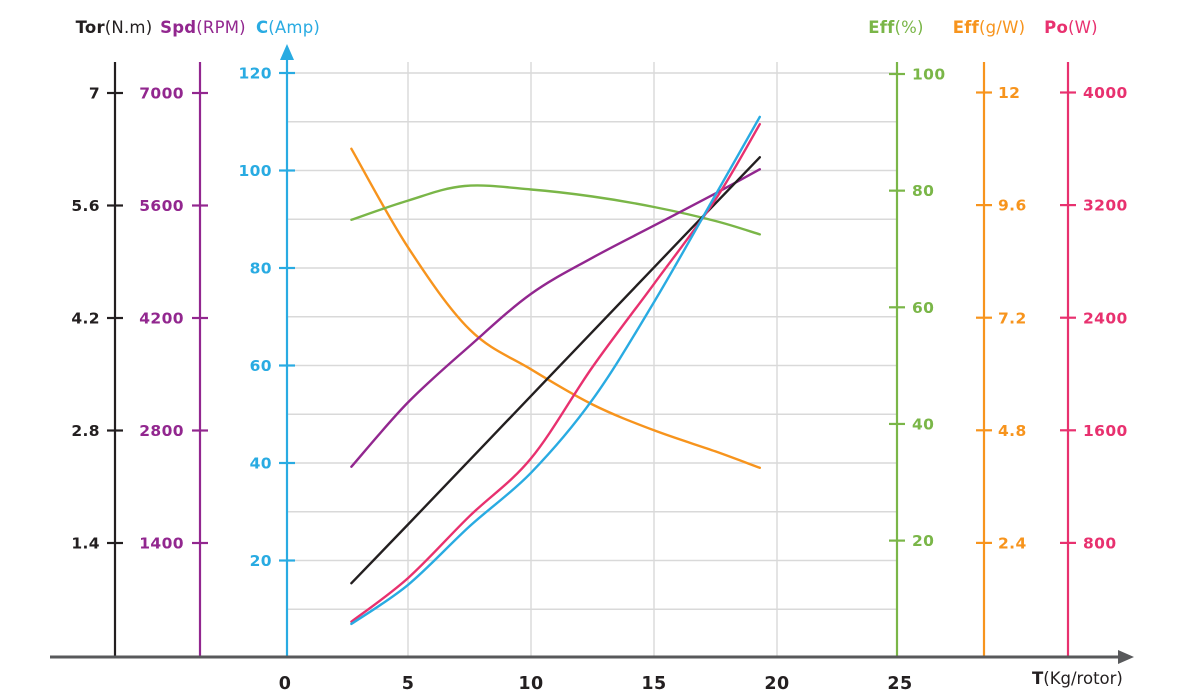  What do you see at coordinates (923, 541) in the screenshot?
I see `tick-label-eff_pct: 20` at bounding box center [923, 541].